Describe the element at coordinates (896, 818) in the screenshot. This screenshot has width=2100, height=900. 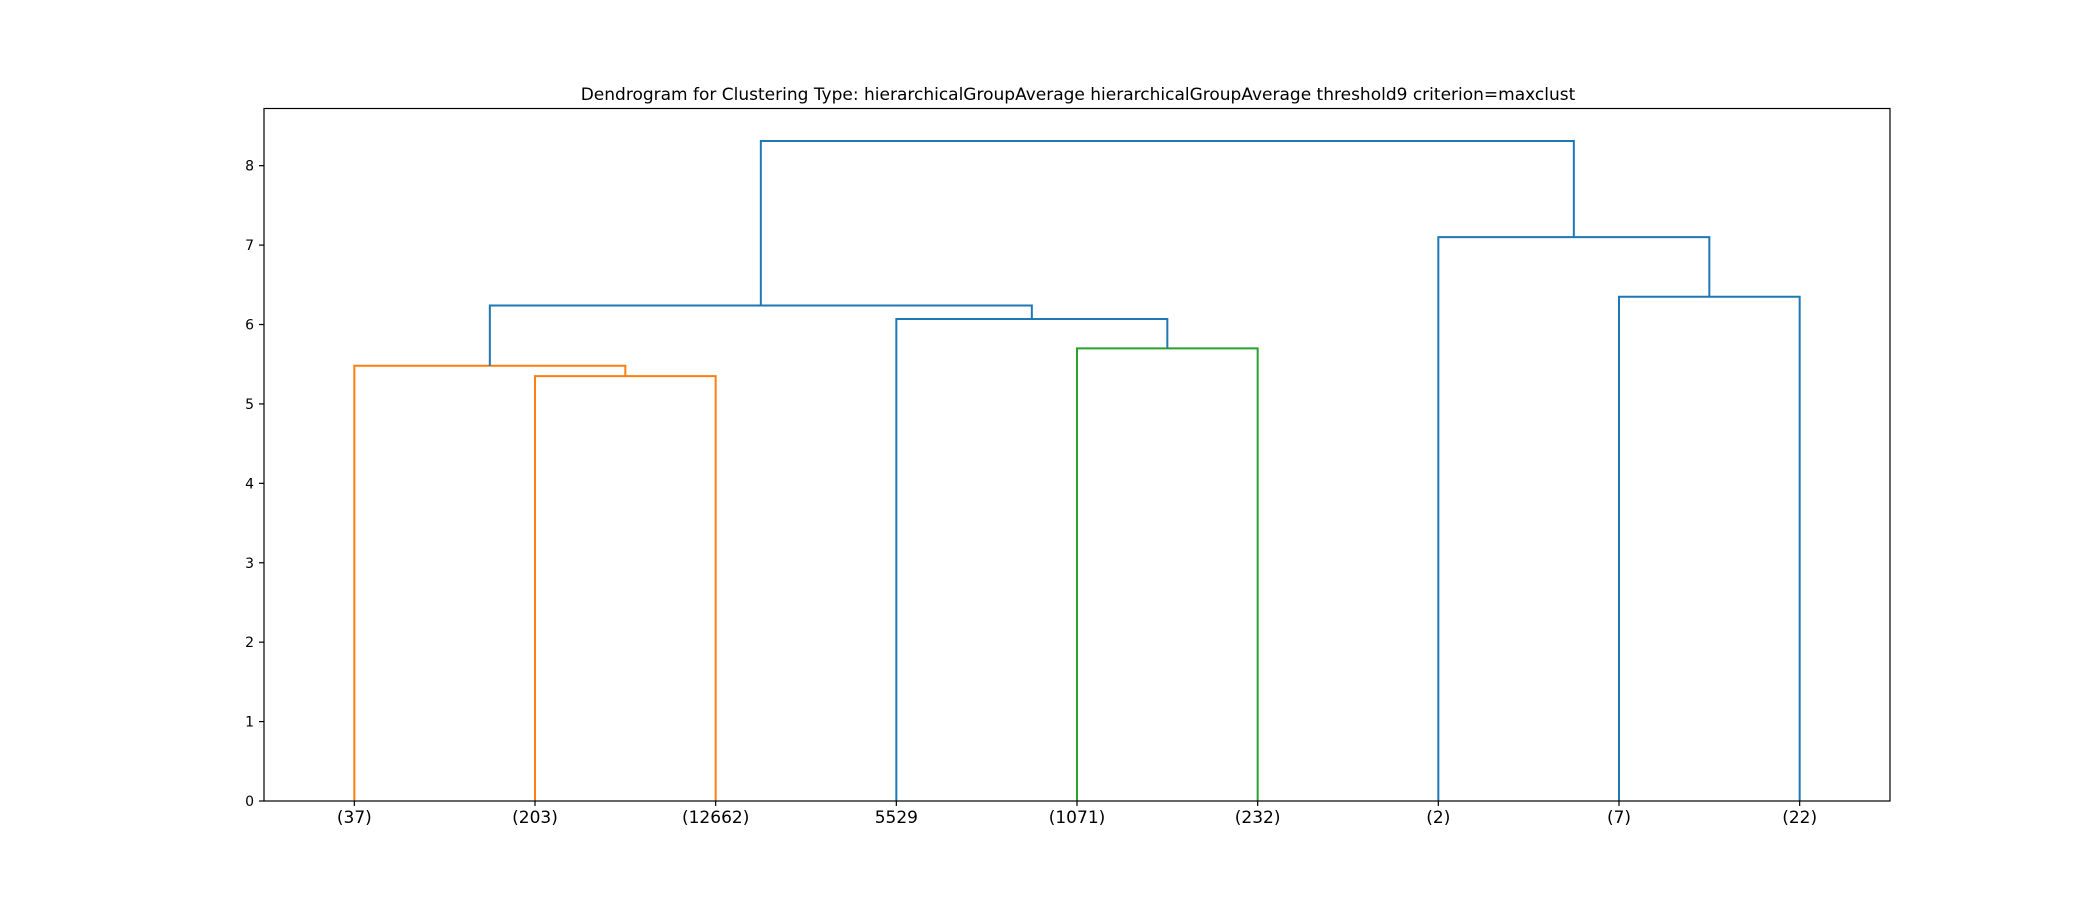
I see `leaf-label-4: 5529` at that location.